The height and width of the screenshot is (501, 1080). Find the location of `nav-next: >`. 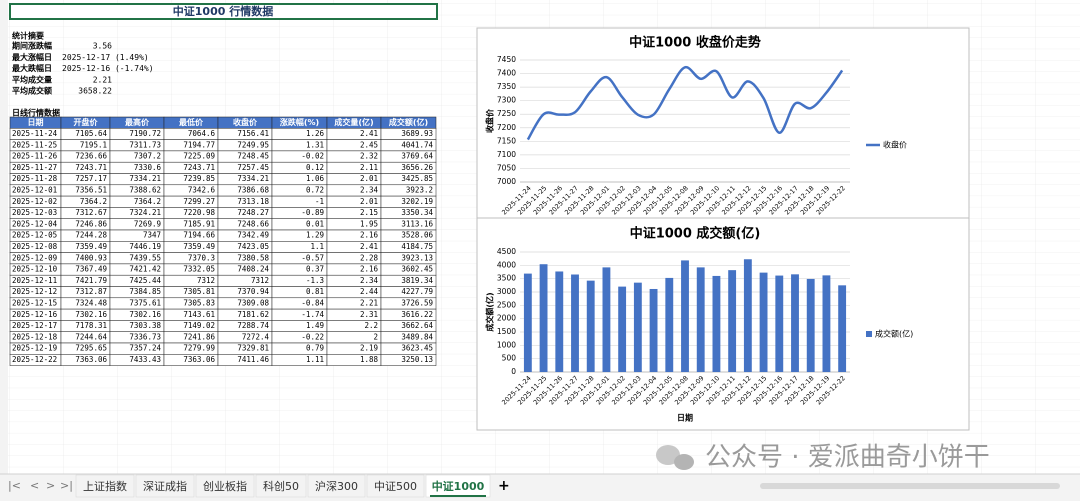

nav-next: > is located at coordinates (50, 485).